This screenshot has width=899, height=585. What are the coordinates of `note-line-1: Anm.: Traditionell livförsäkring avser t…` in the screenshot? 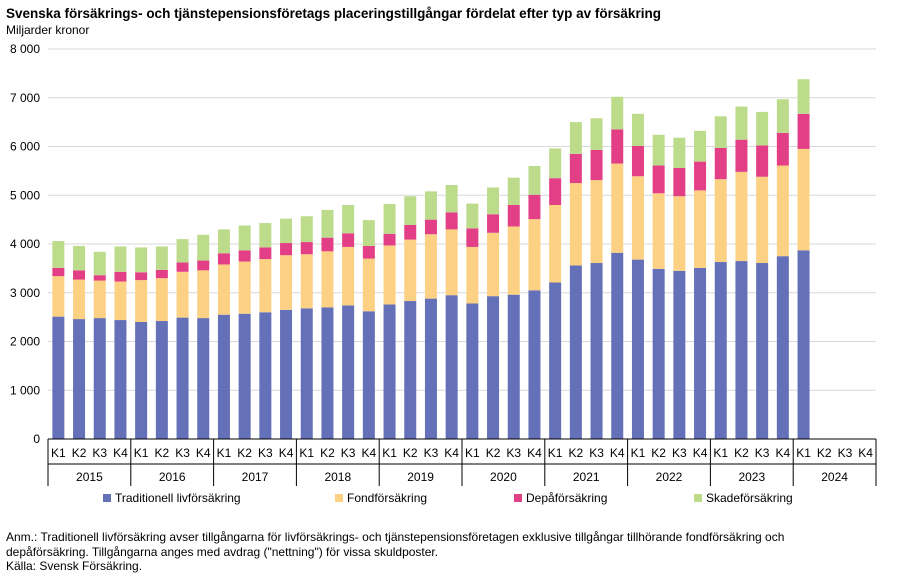 It's located at (395, 537).